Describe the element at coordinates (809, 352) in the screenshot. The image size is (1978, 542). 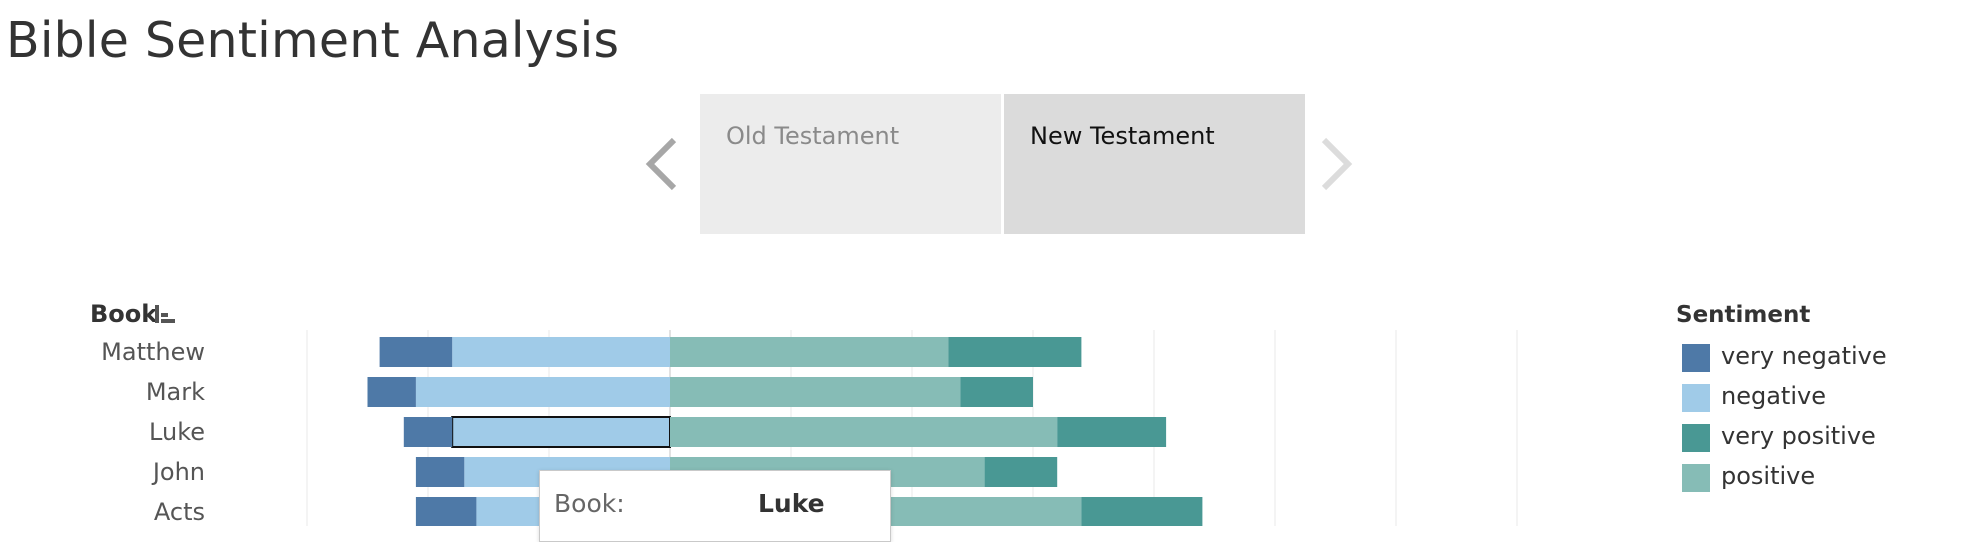
I see `bar-positive-matthew` at that location.